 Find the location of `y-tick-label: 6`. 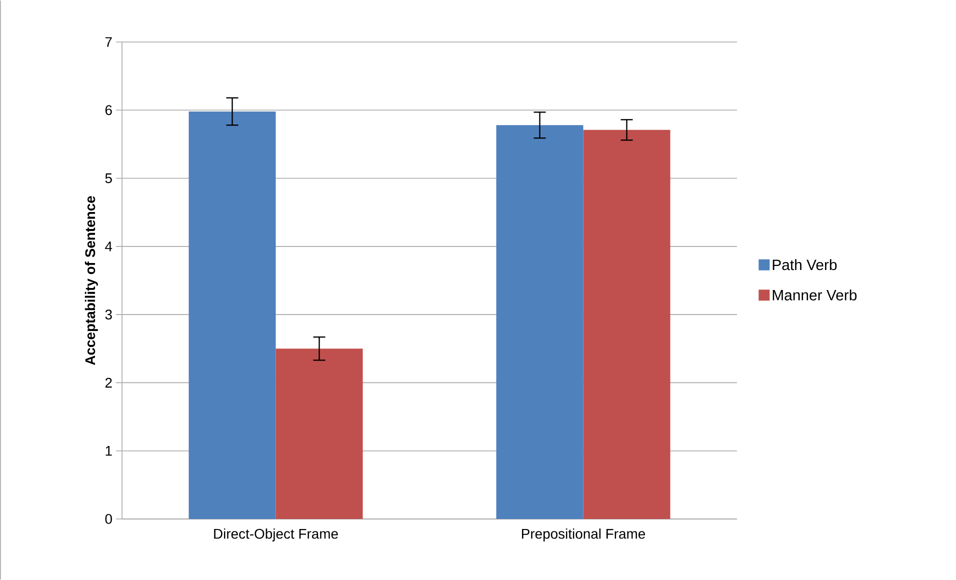

y-tick-label: 6 is located at coordinates (108, 110).